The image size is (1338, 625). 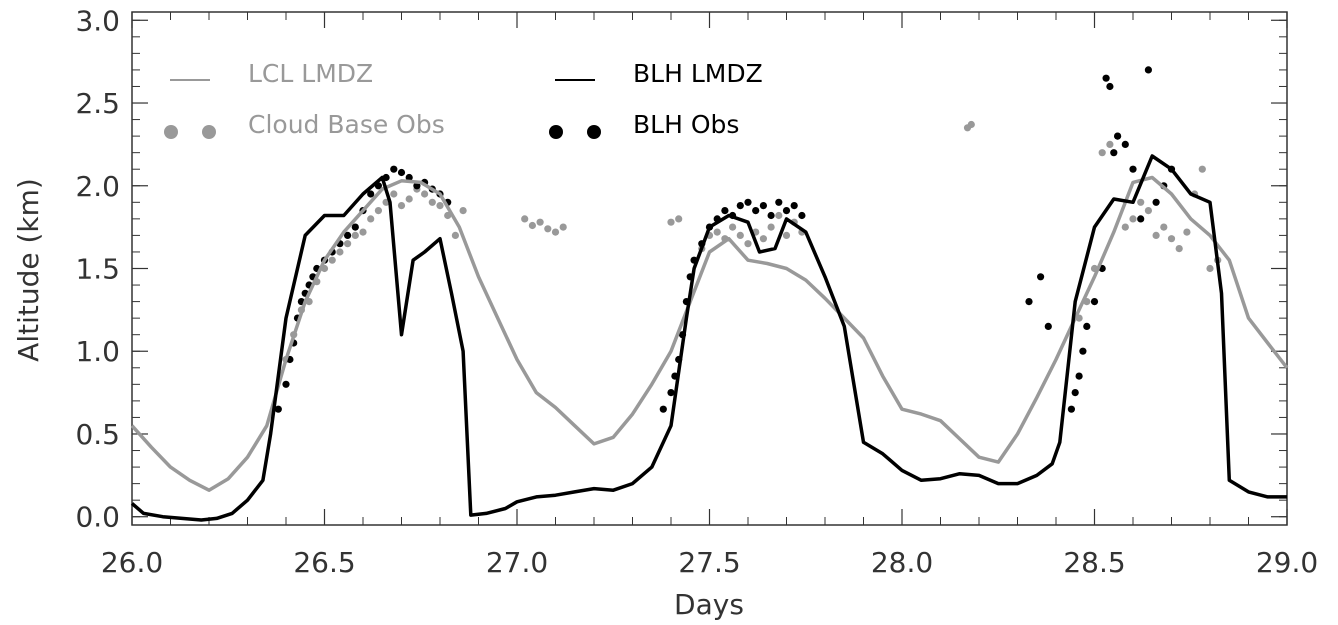 I want to click on y-tick-label: 2.0, so click(x=97, y=186).